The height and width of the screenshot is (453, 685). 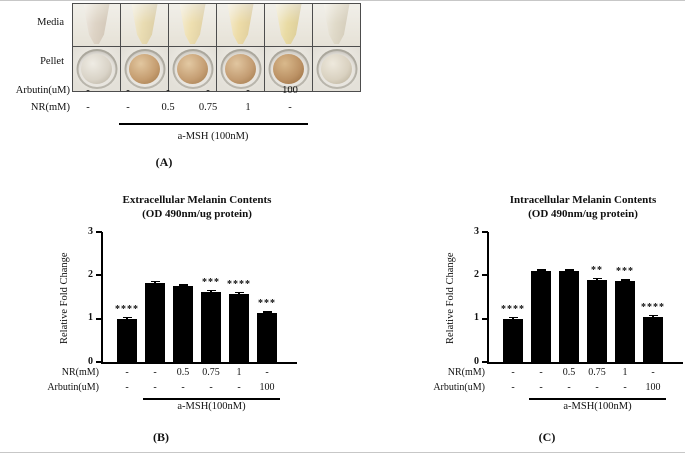 I want to click on amsh-group-line, so click(x=211, y=399).